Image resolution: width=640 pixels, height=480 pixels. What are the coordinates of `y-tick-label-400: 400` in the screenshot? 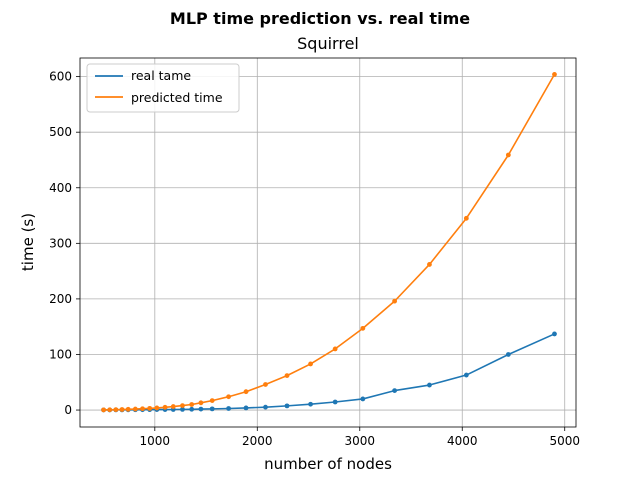 It's located at (60, 188).